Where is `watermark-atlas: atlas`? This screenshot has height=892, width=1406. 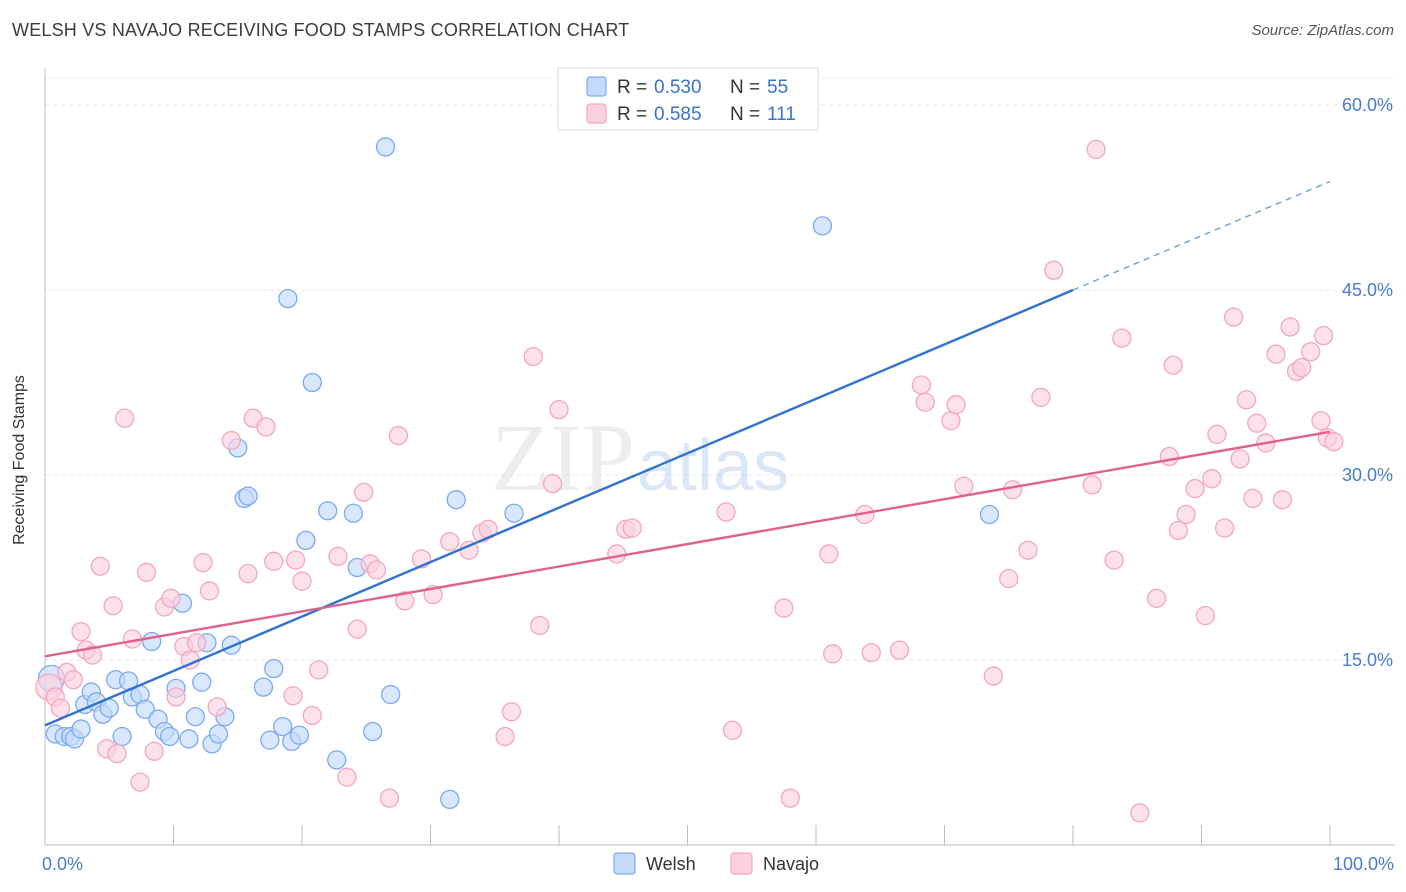
watermark-atlas: atlas is located at coordinates (713, 466).